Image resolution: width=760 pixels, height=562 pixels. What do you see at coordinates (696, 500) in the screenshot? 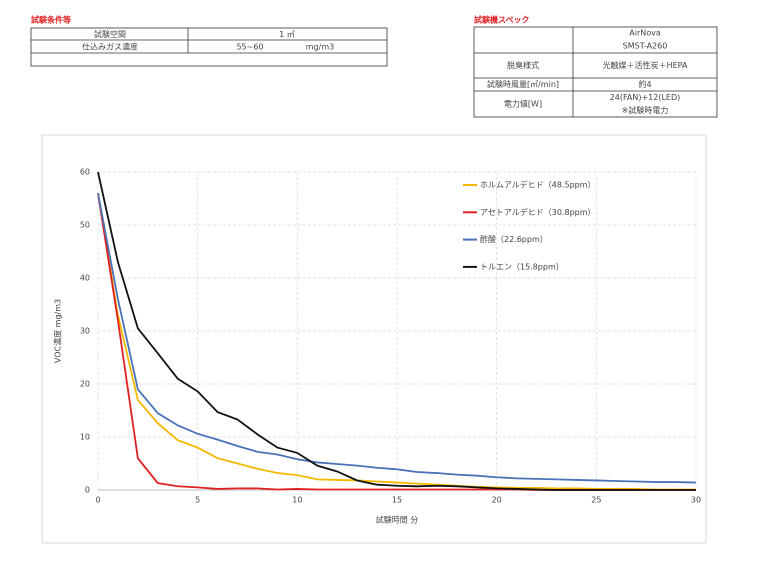
I see `x-tick-label: 30` at bounding box center [696, 500].